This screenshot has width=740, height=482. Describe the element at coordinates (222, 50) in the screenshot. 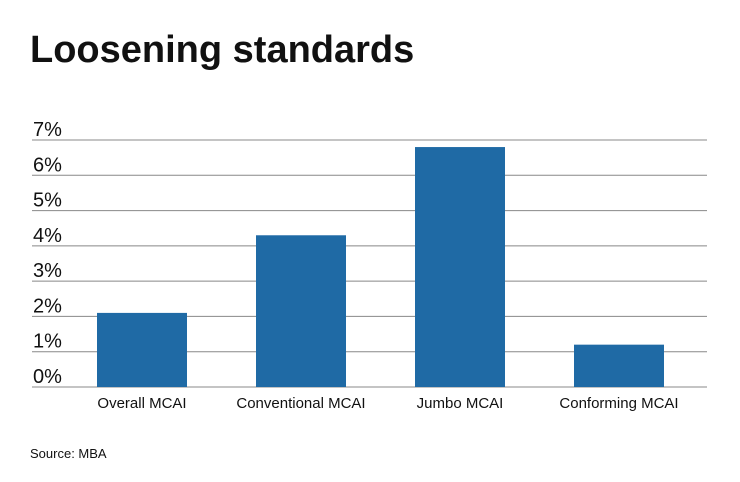

I see `chart-title: Loosening standards` at that location.